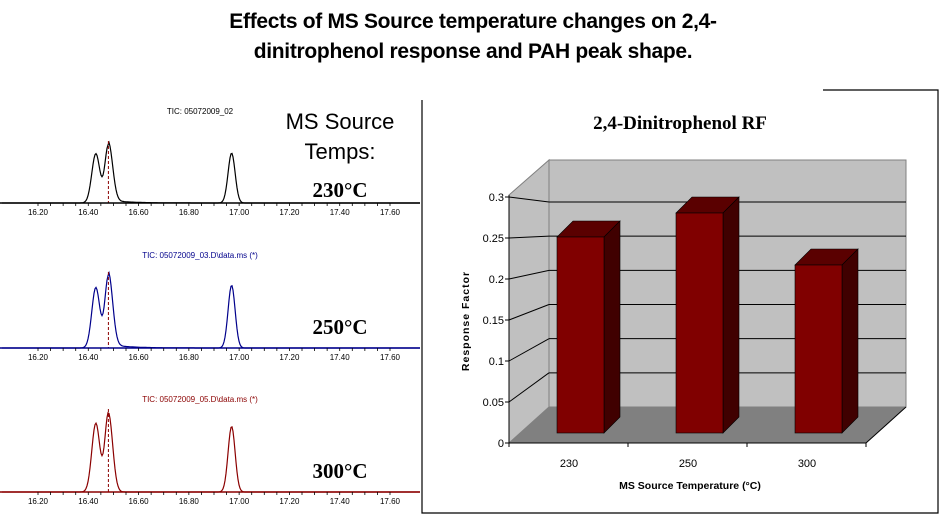 This screenshot has width=946, height=522. Describe the element at coordinates (886, 425) in the screenshot. I see `floor-edge` at that location.